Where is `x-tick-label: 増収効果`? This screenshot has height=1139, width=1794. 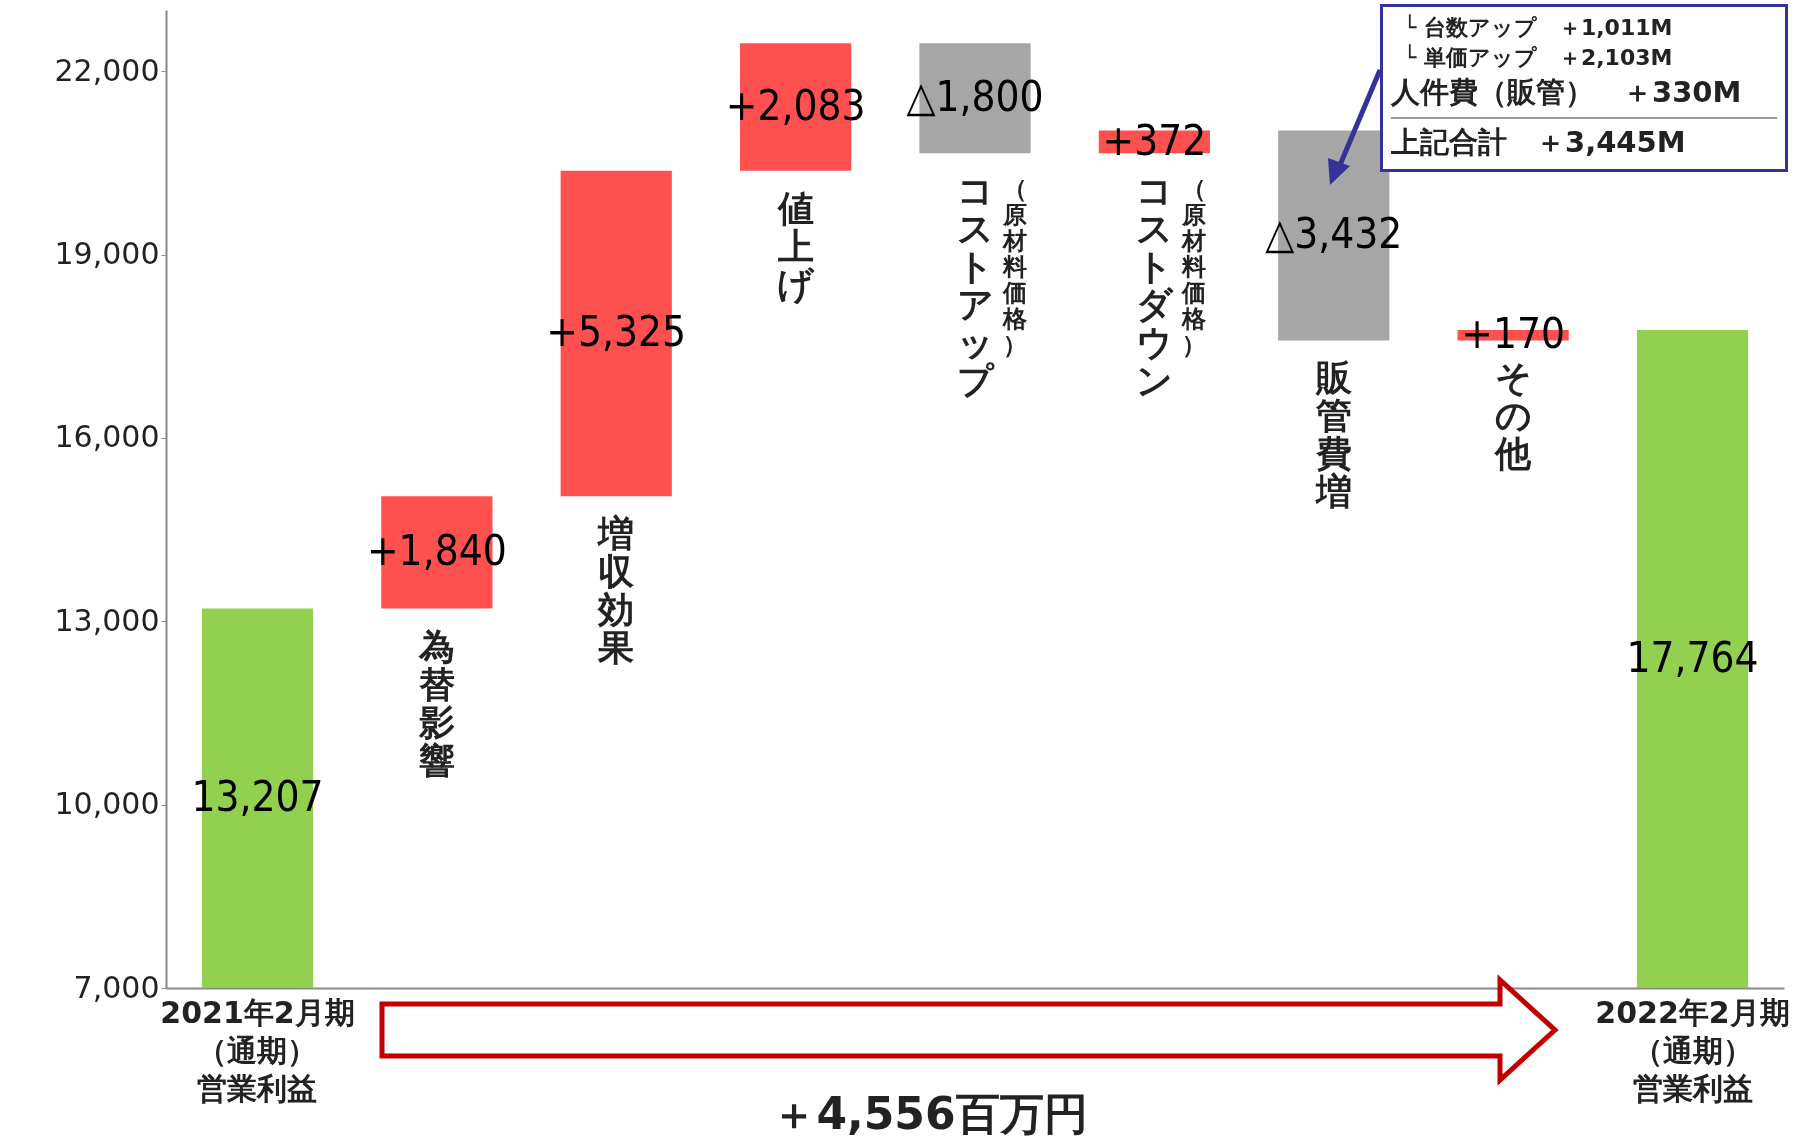 x-tick-label: 増収効果 is located at coordinates (616, 591).